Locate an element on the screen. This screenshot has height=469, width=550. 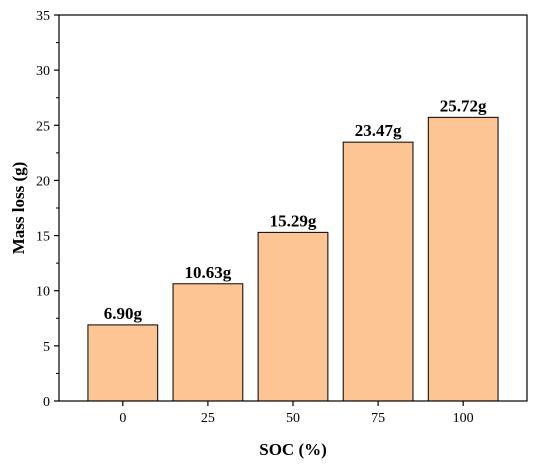
data-label: 6.90g is located at coordinates (123, 313).